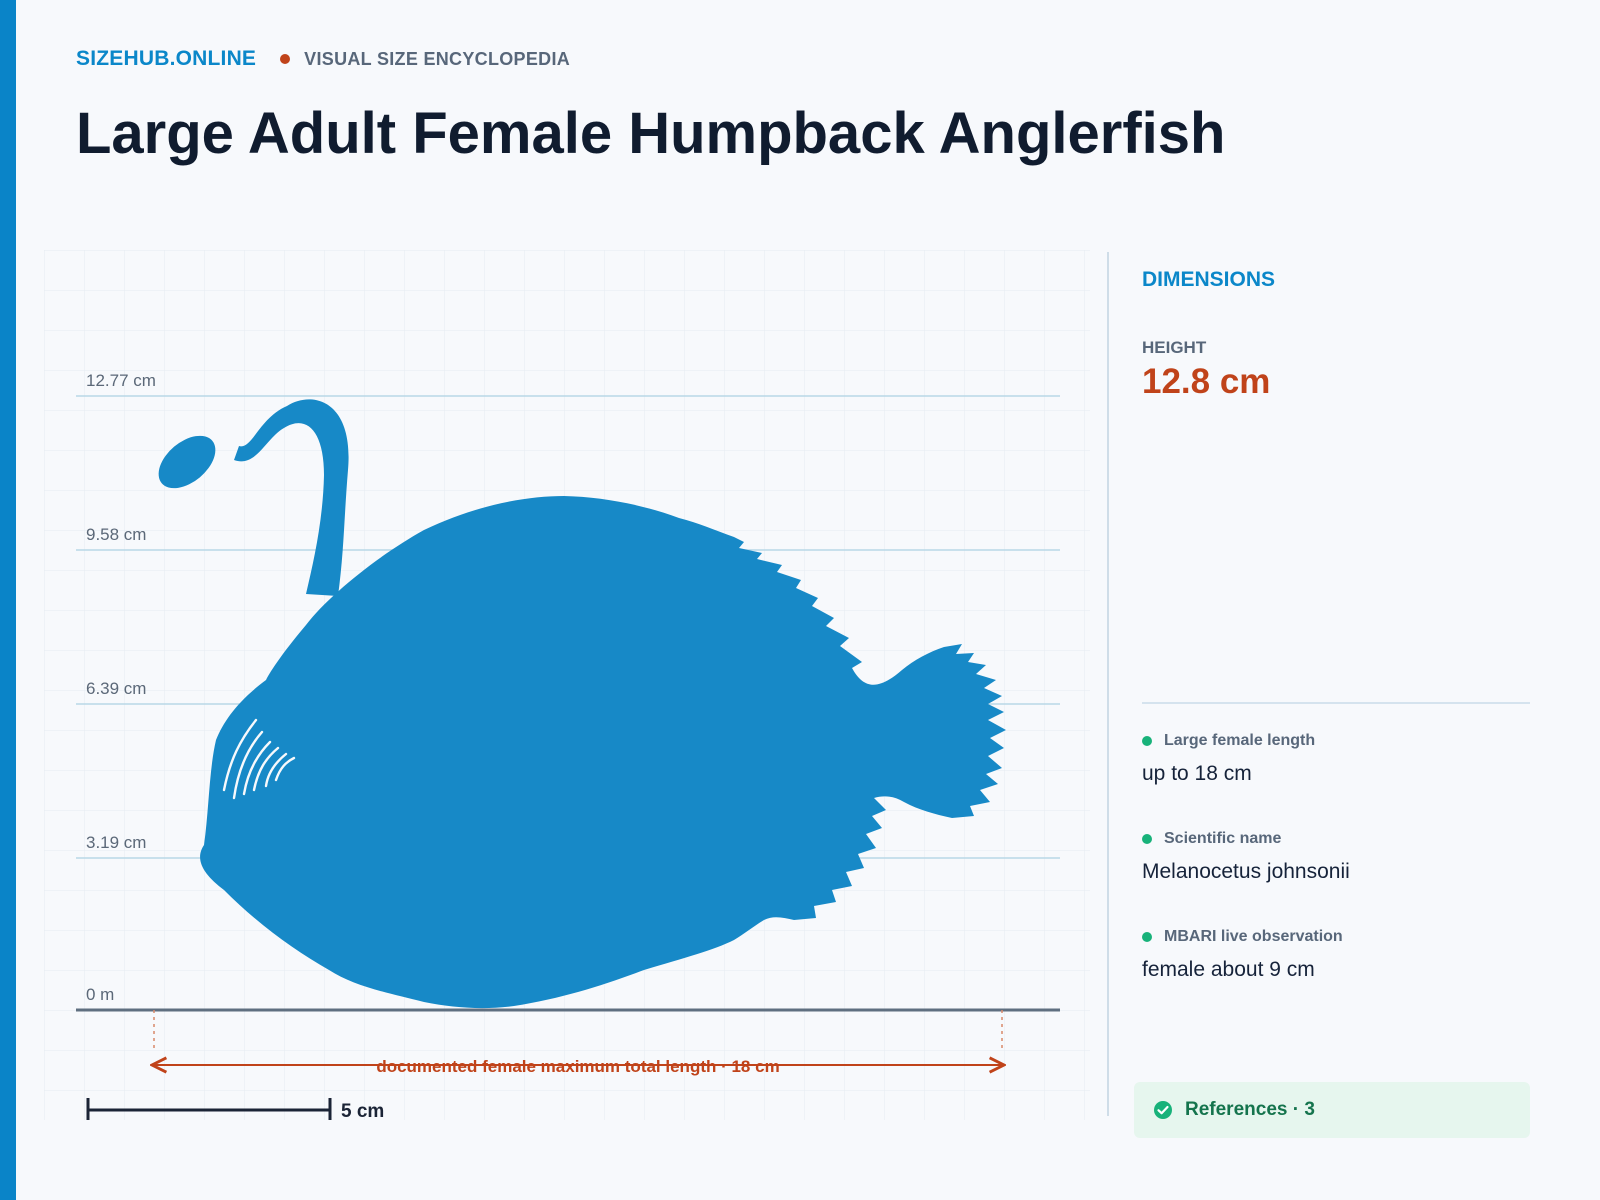 This screenshot has width=1600, height=1200. What do you see at coordinates (100, 994) in the screenshot?
I see `tick-label: 0 m` at bounding box center [100, 994].